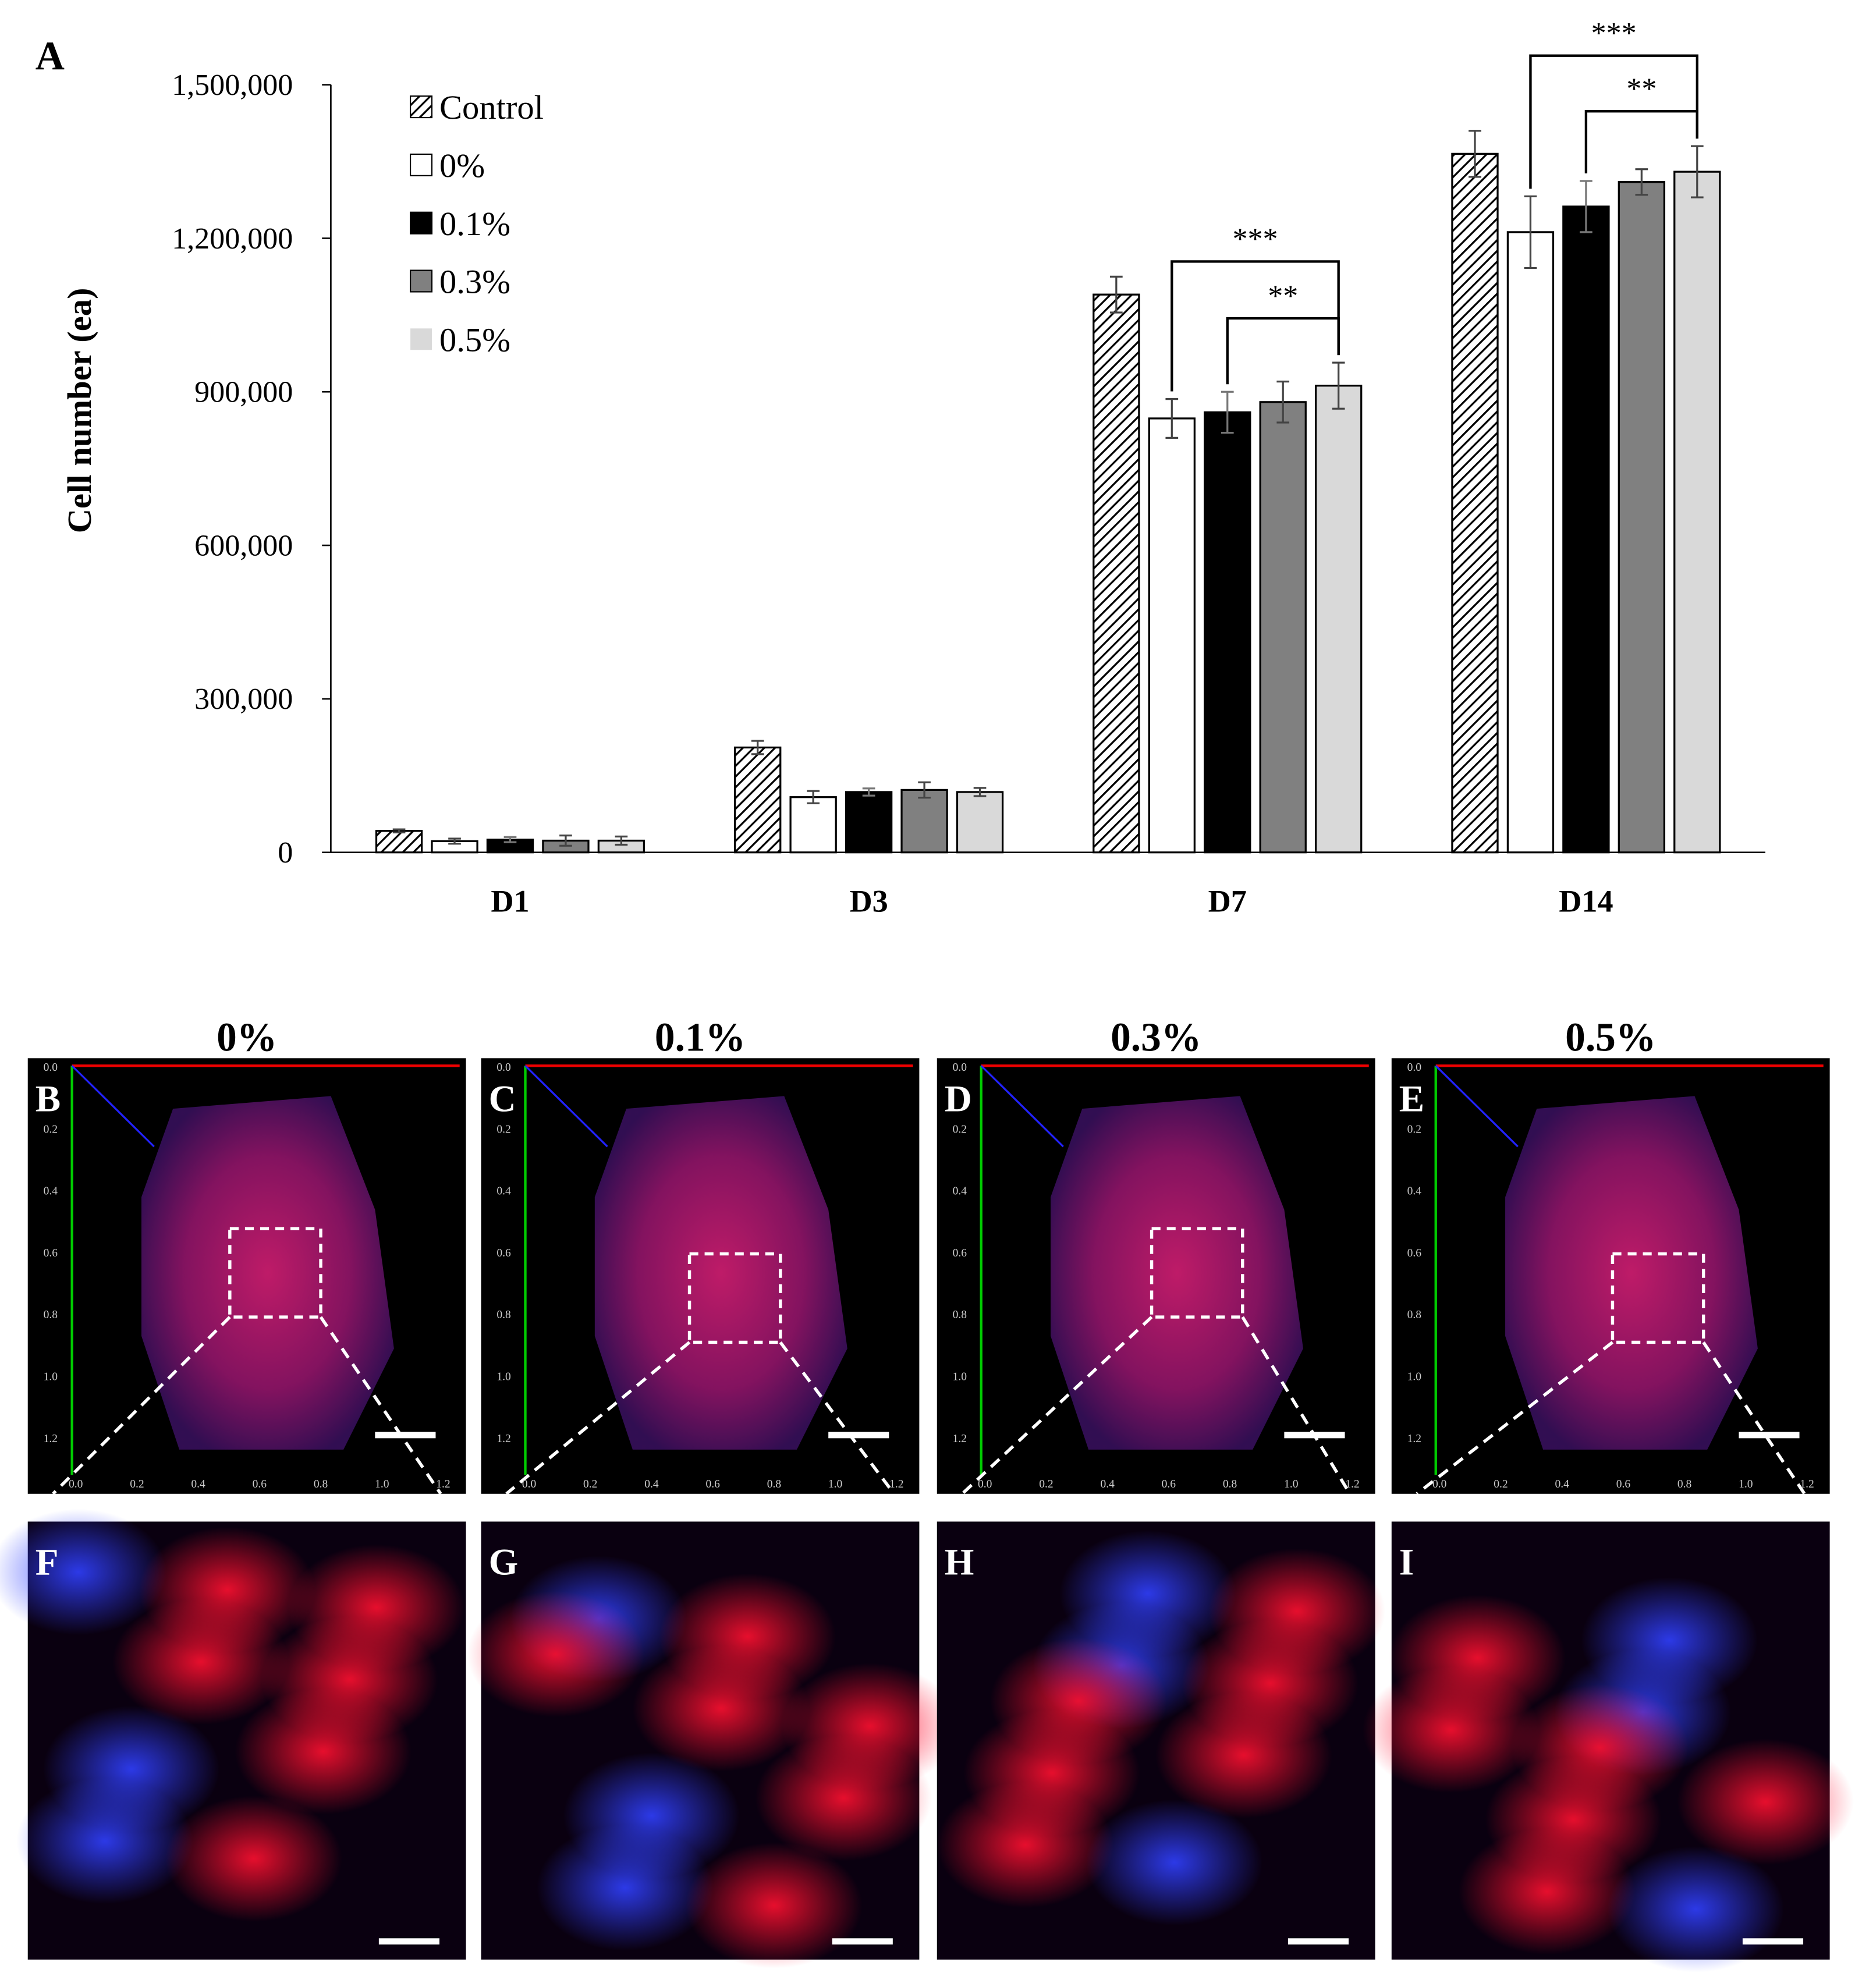  I want to click on x-tick-label: D7, so click(1227, 901).